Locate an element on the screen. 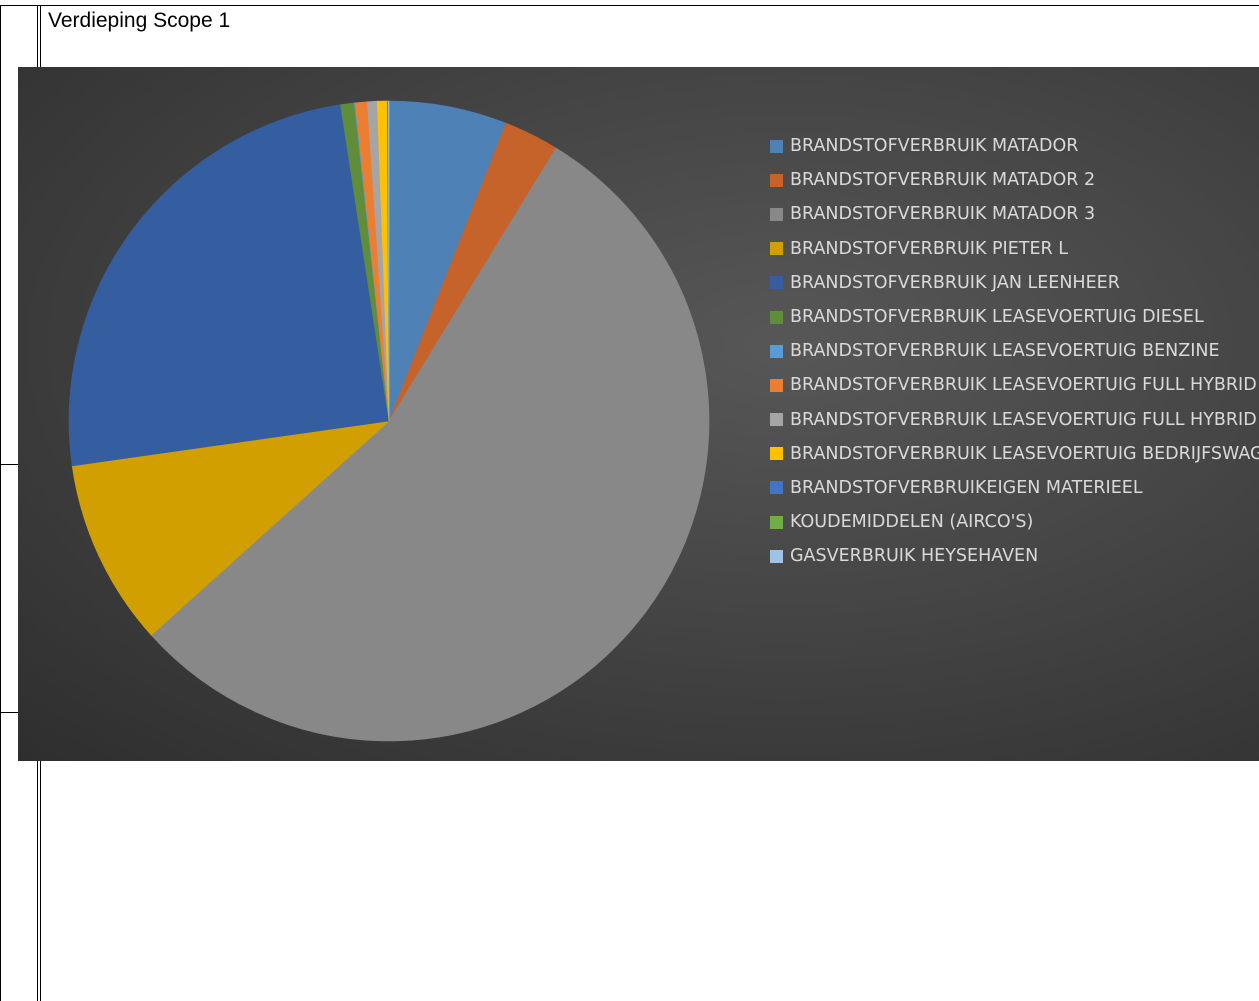 Image resolution: width=1259 pixels, height=1001 pixels. legend-label: BRANDSTOFVERBRUIK MATADOR 3 is located at coordinates (943, 214).